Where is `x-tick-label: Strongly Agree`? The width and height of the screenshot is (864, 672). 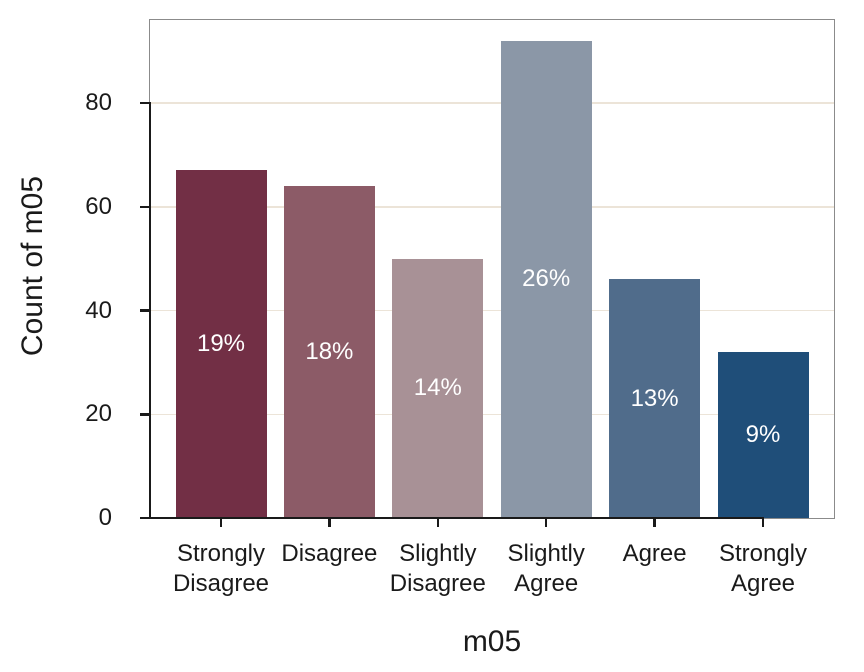 x-tick-label: Strongly Agree is located at coordinates (763, 568).